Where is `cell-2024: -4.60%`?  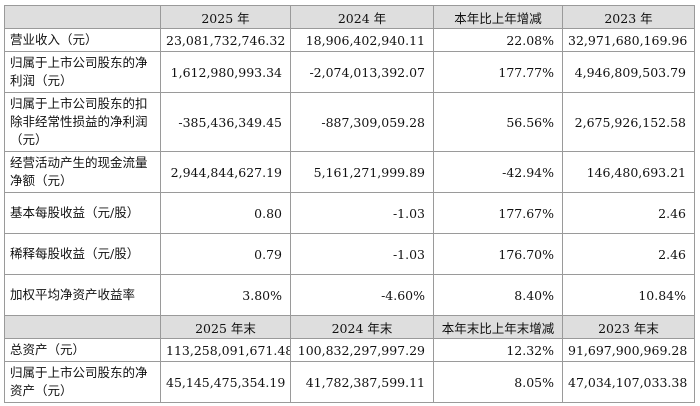 cell-2024: -4.60% is located at coordinates (362, 295).